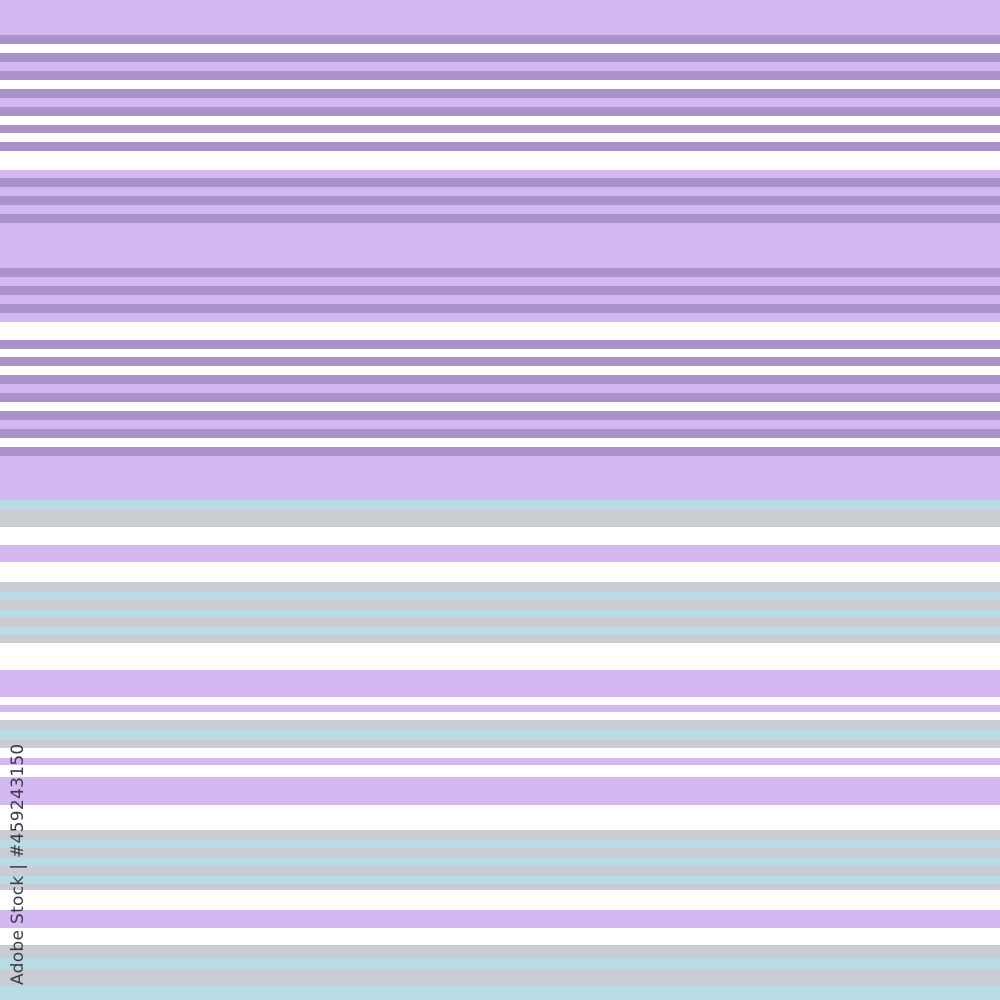 This screenshot has height=1000, width=1000. I want to click on watermark-text: Adobe Stock | #459243150, so click(18, 864).